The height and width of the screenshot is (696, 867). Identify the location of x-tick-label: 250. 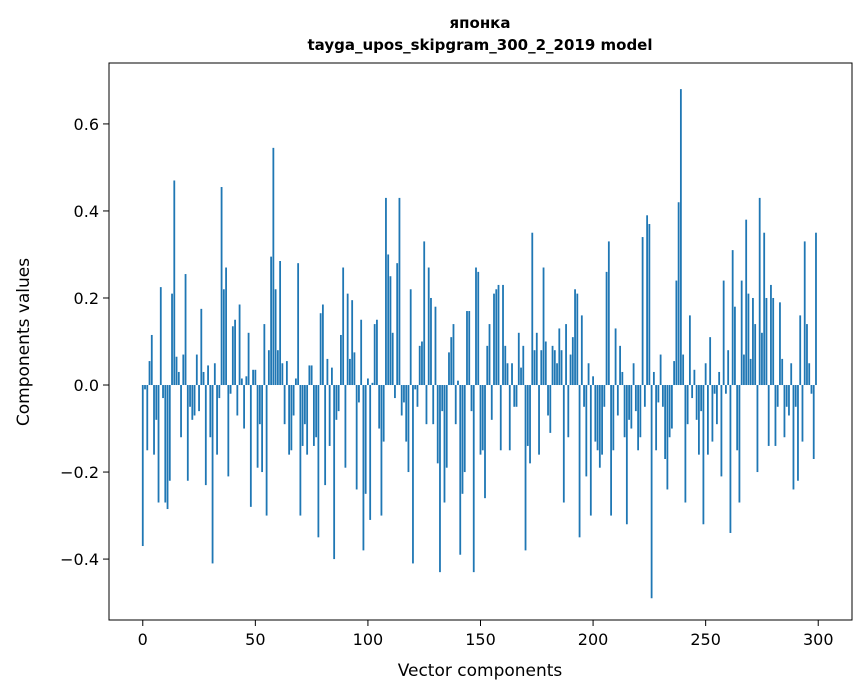
(705, 639).